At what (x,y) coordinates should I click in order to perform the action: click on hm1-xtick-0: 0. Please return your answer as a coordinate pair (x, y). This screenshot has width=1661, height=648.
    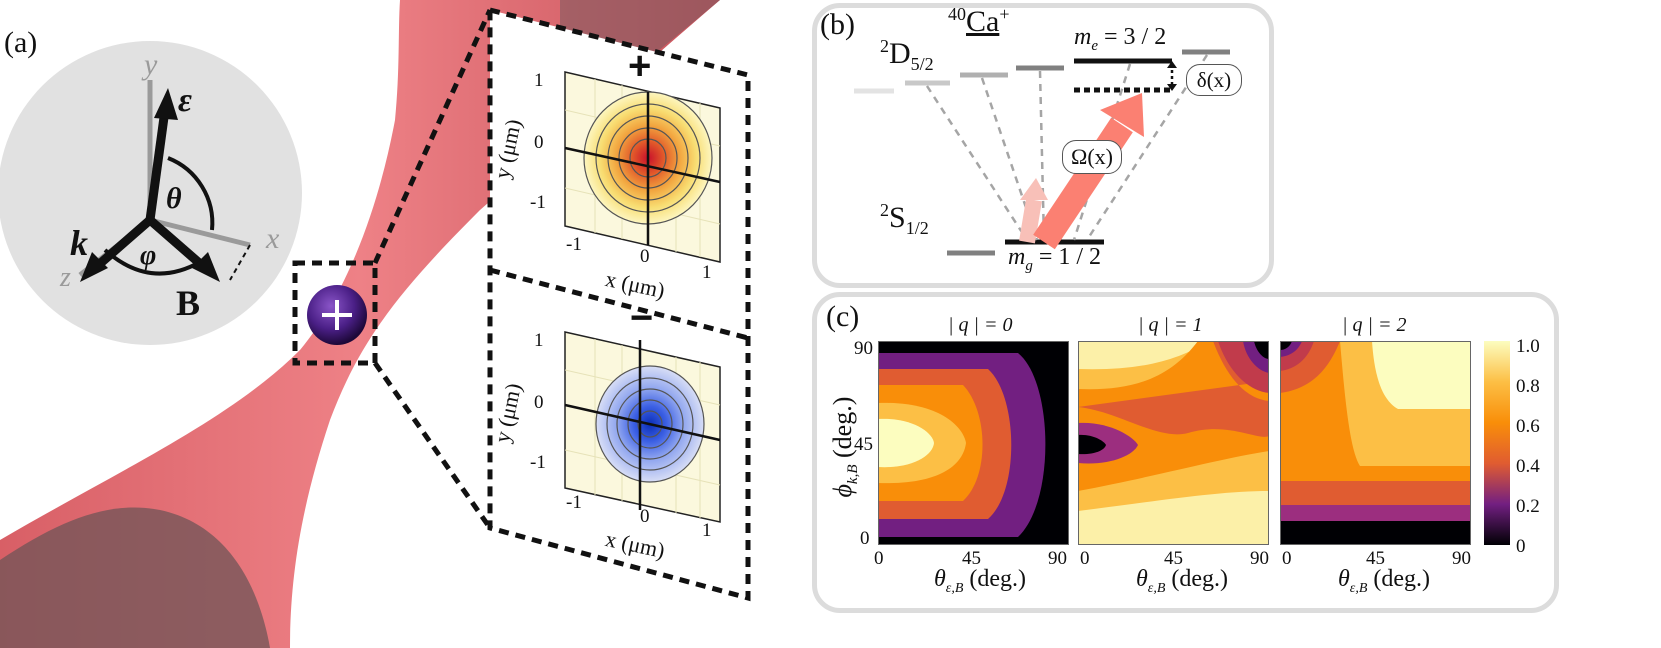
    Looking at the image, I should click on (1085, 558).